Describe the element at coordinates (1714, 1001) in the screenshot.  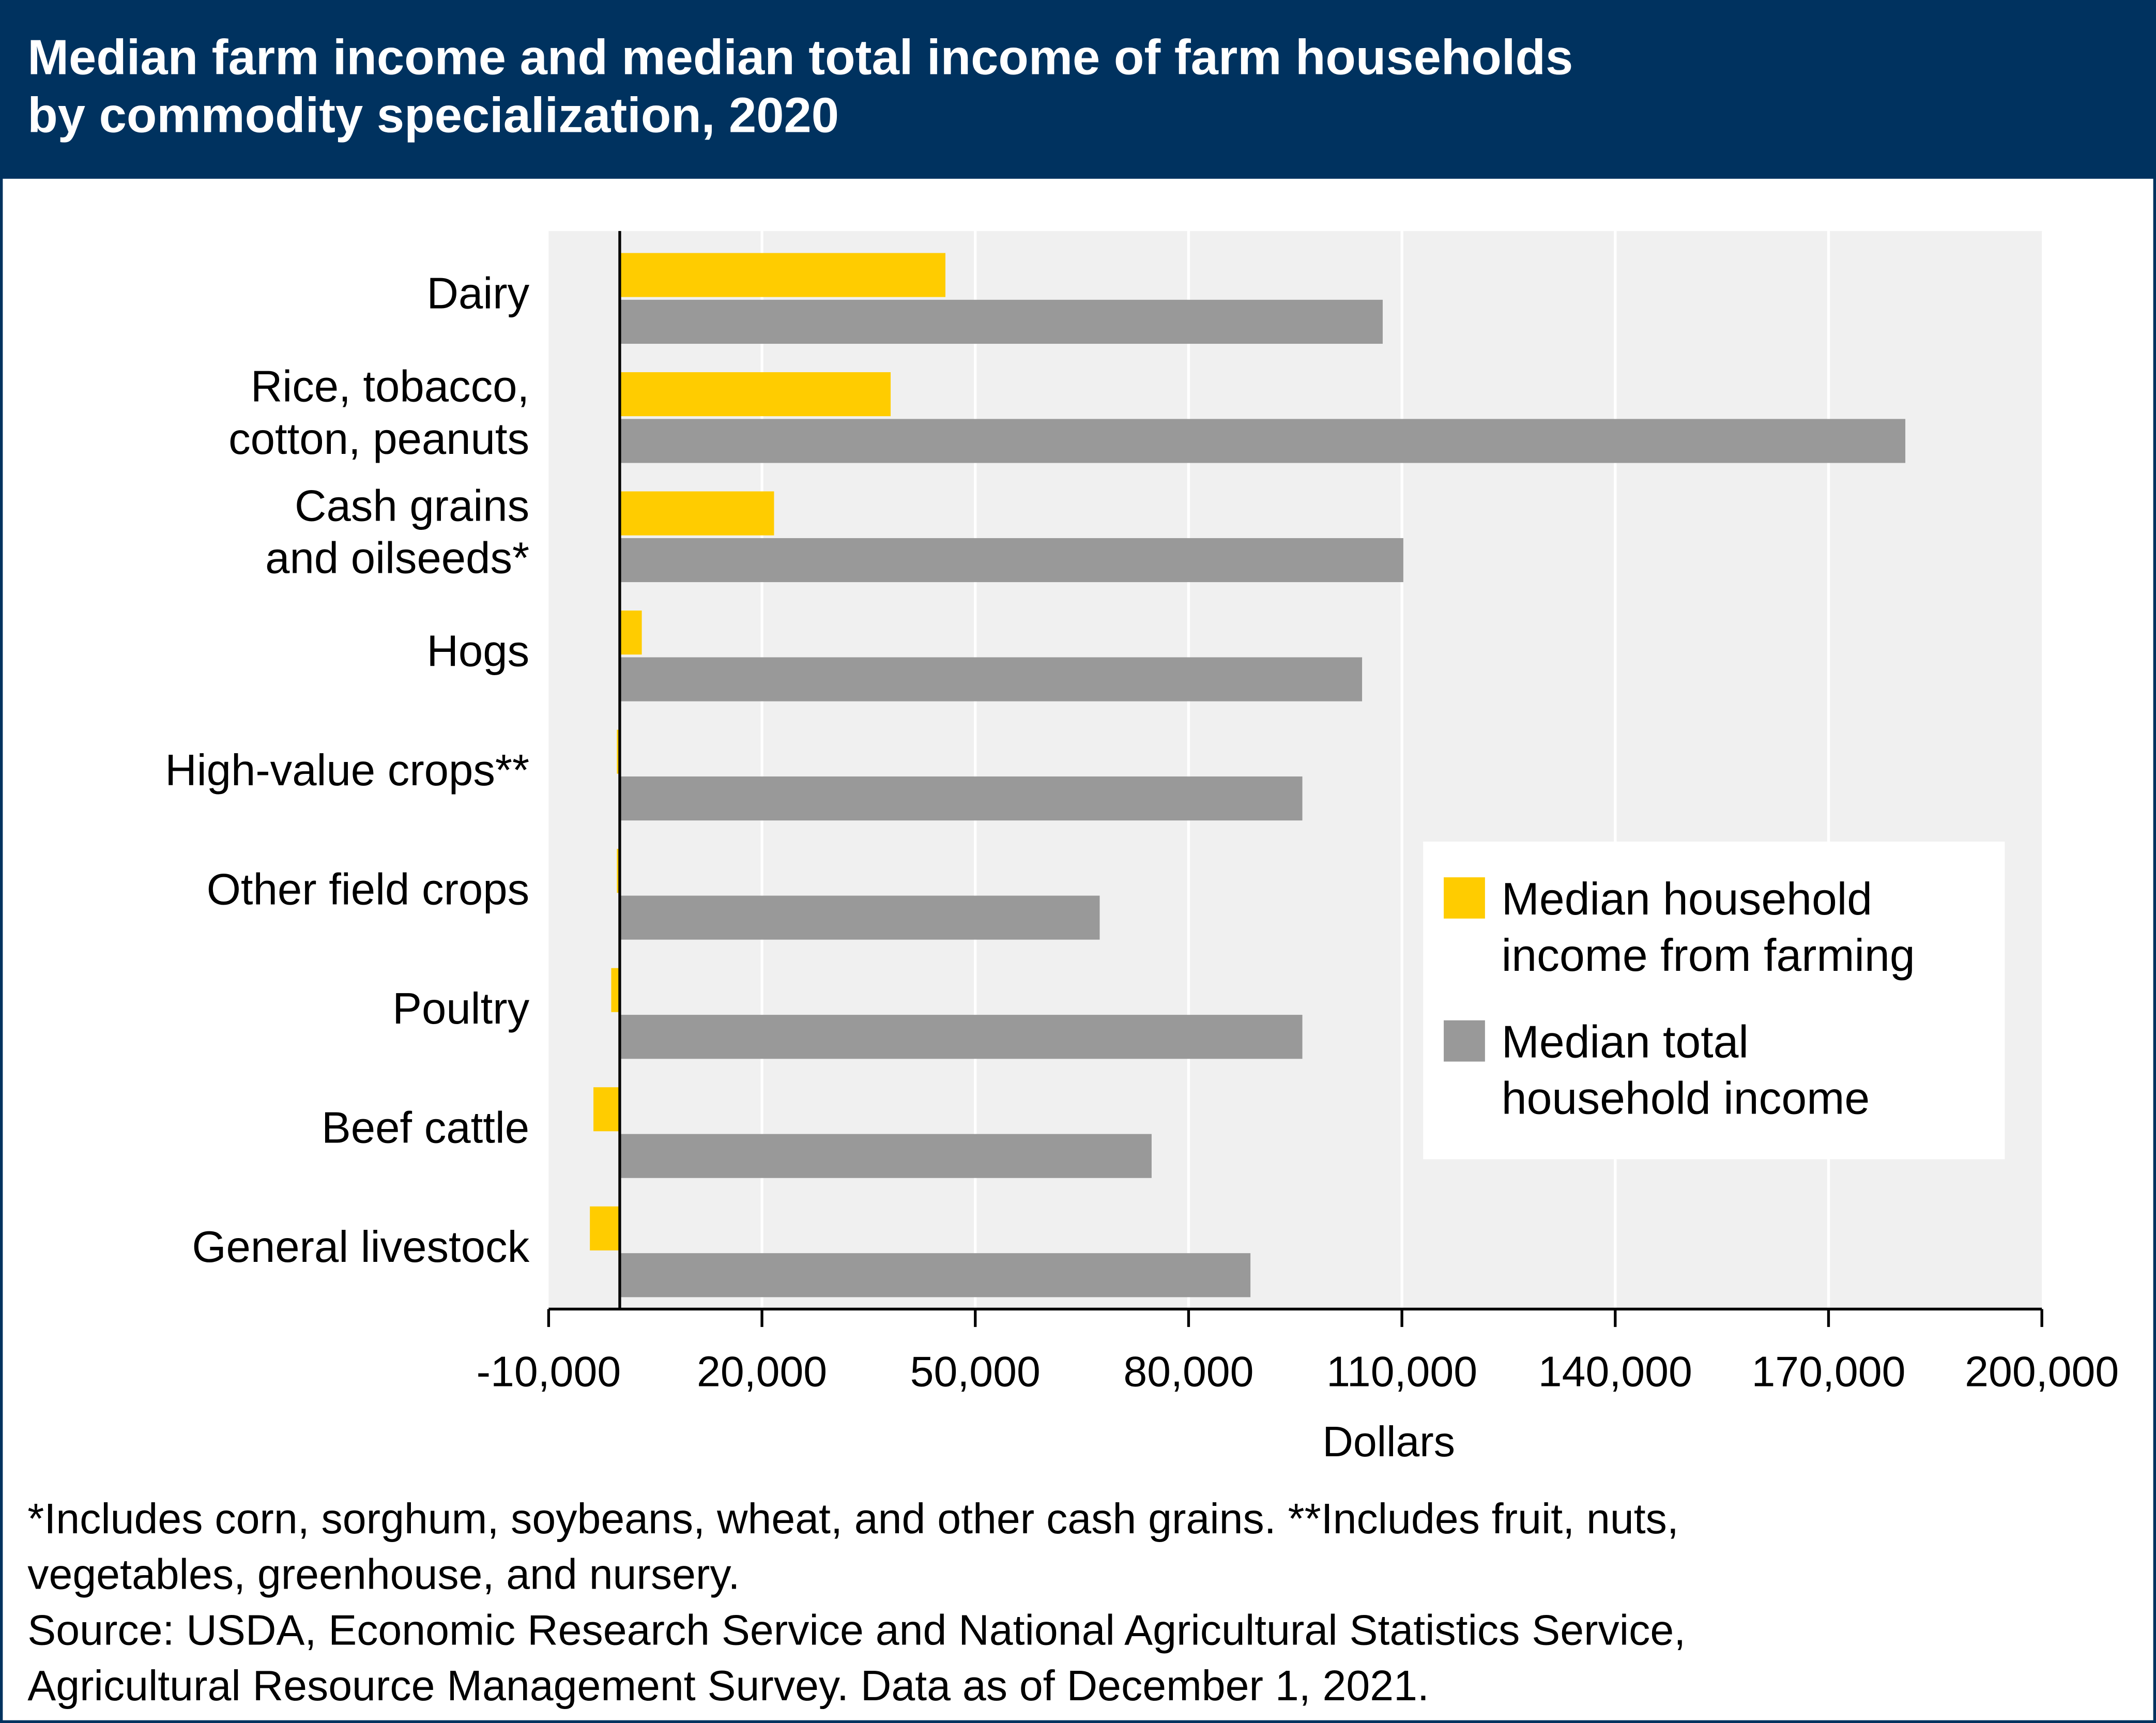
I see `legend-box` at that location.